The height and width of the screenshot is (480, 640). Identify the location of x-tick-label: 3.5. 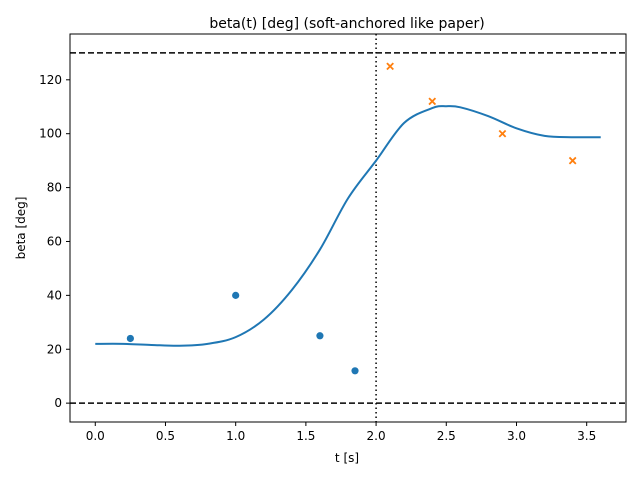
(586, 436).